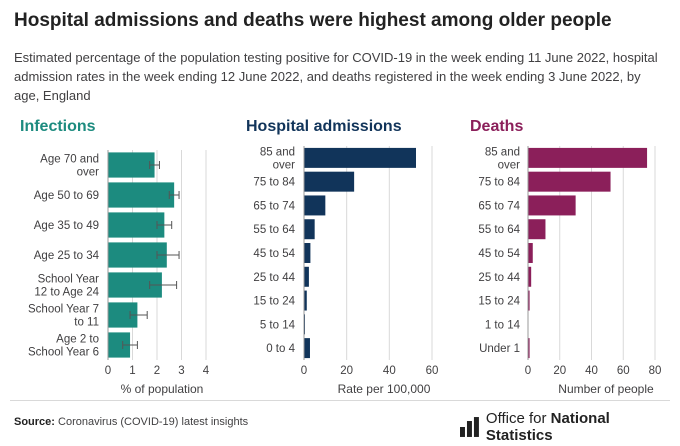 The width and height of the screenshot is (680, 446). What do you see at coordinates (274, 230) in the screenshot?
I see `category-label-1-3-0: 55 to 64` at bounding box center [274, 230].